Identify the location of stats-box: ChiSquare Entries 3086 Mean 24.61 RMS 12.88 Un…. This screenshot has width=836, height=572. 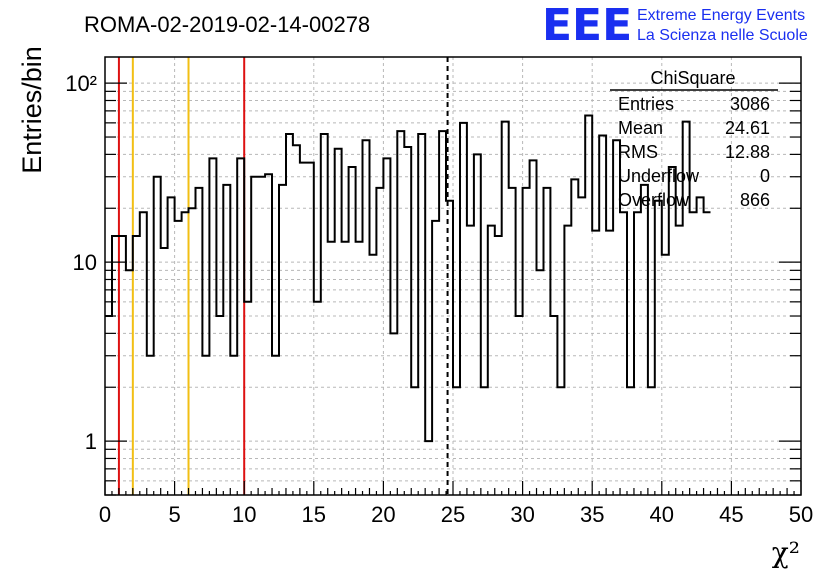
(694, 139).